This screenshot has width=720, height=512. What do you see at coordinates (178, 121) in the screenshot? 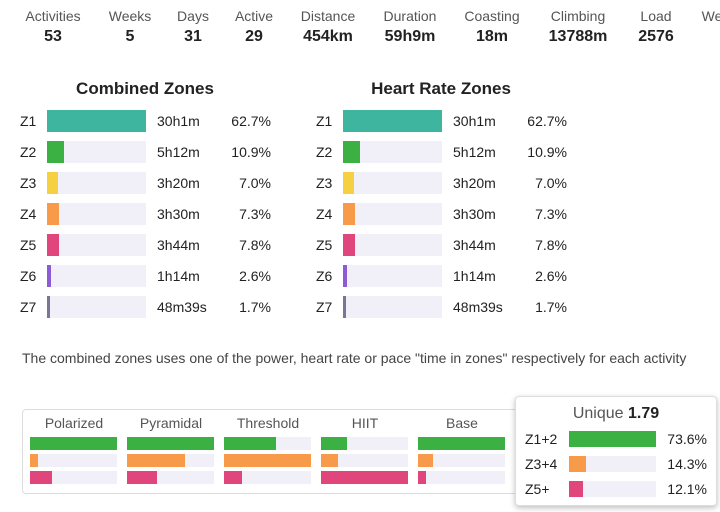
I see `zone-duration: 30h1m` at bounding box center [178, 121].